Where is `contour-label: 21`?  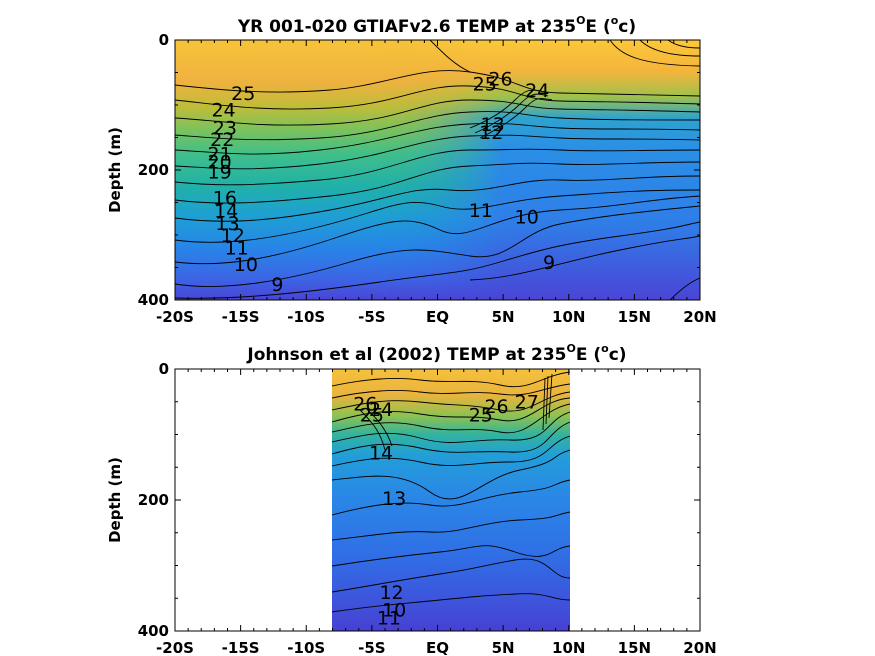 contour-label: 21 is located at coordinates (220, 154).